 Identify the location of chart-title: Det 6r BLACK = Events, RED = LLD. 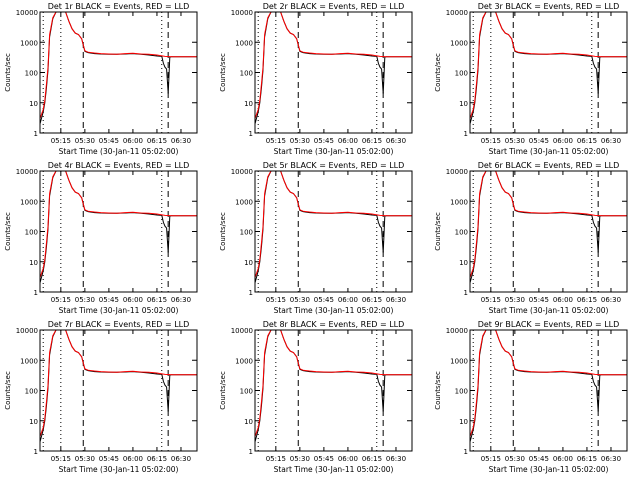
(549, 165).